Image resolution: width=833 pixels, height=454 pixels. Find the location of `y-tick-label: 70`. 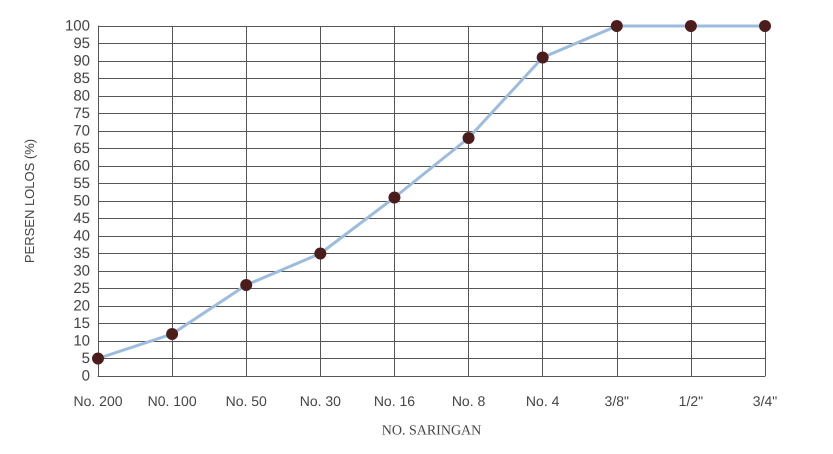

y-tick-label: 70 is located at coordinates (81, 131).